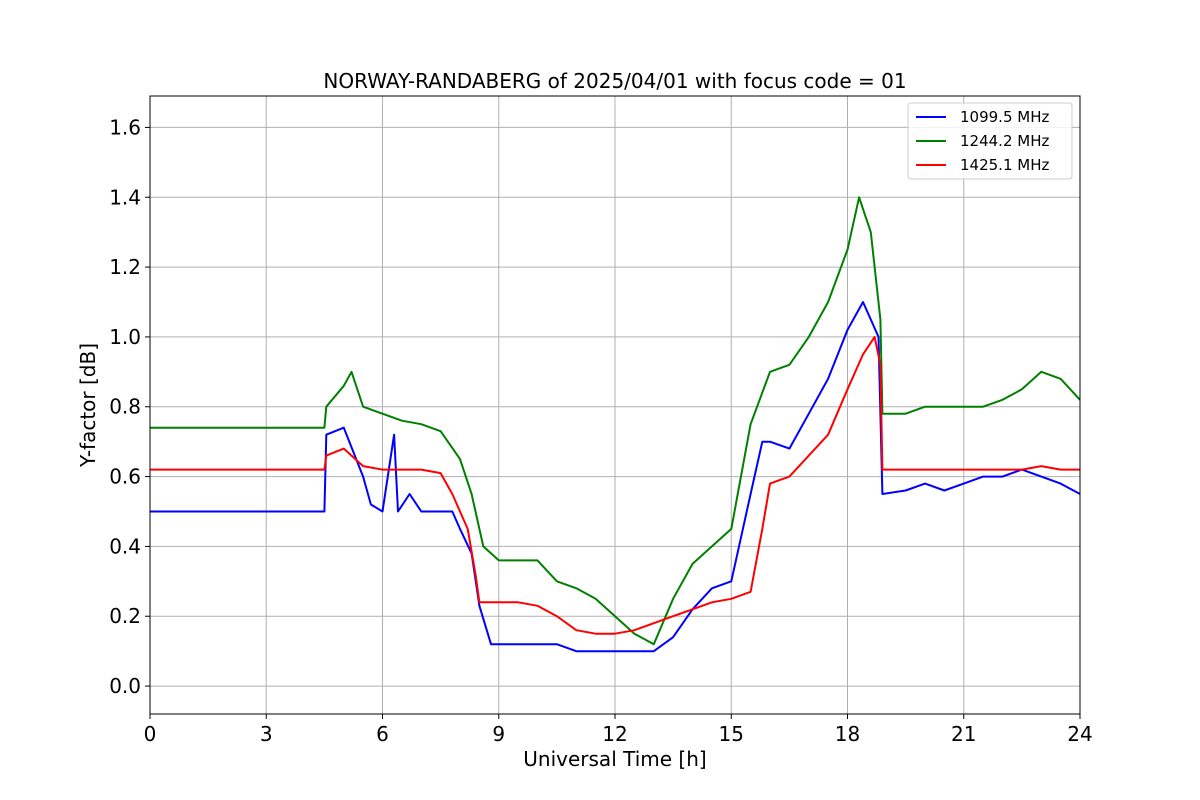  Describe the element at coordinates (125, 337) in the screenshot. I see `y-tick-label: 1.0` at that location.